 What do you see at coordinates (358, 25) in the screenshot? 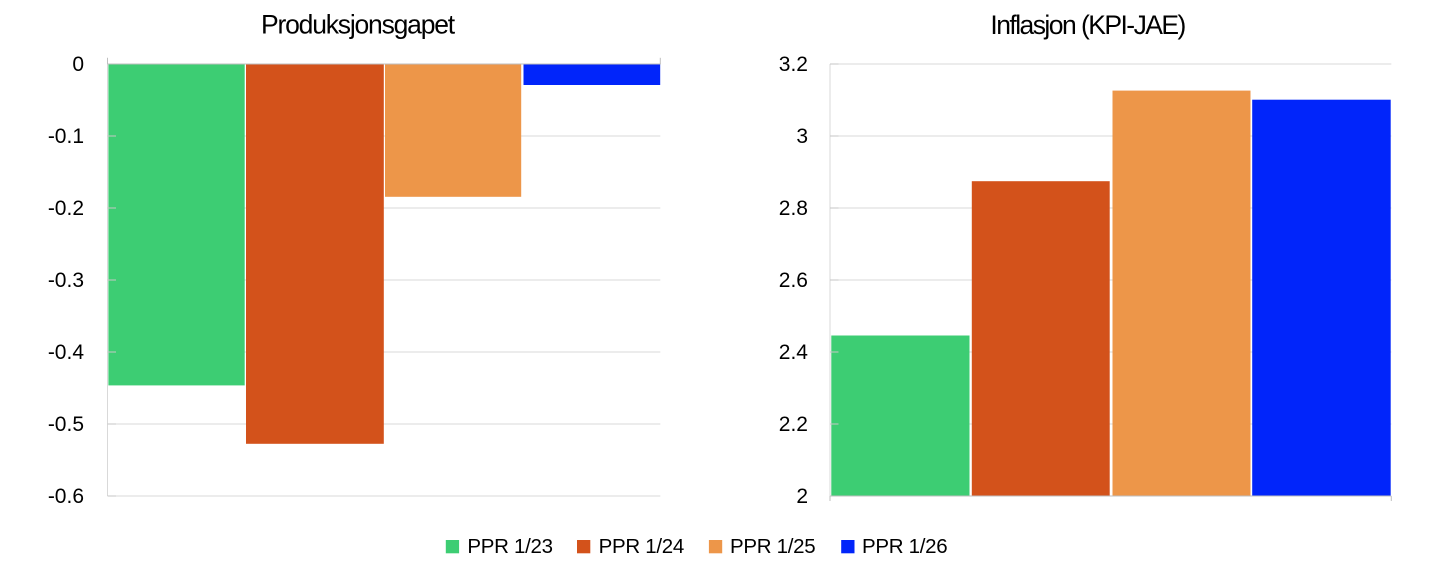
I see `svg-text: Produksjonsgapet` at bounding box center [358, 25].